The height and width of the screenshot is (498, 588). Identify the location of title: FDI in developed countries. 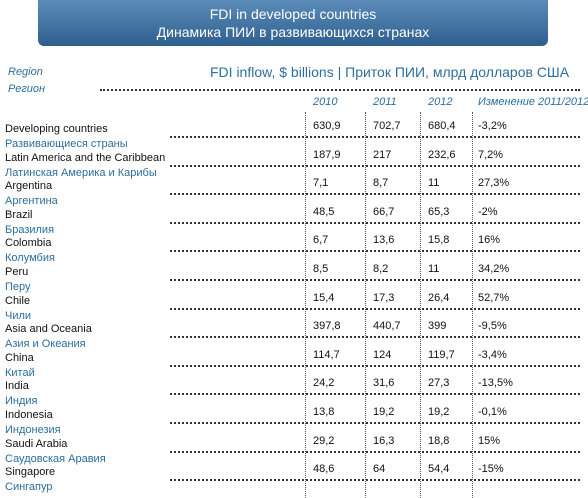
(293, 14).